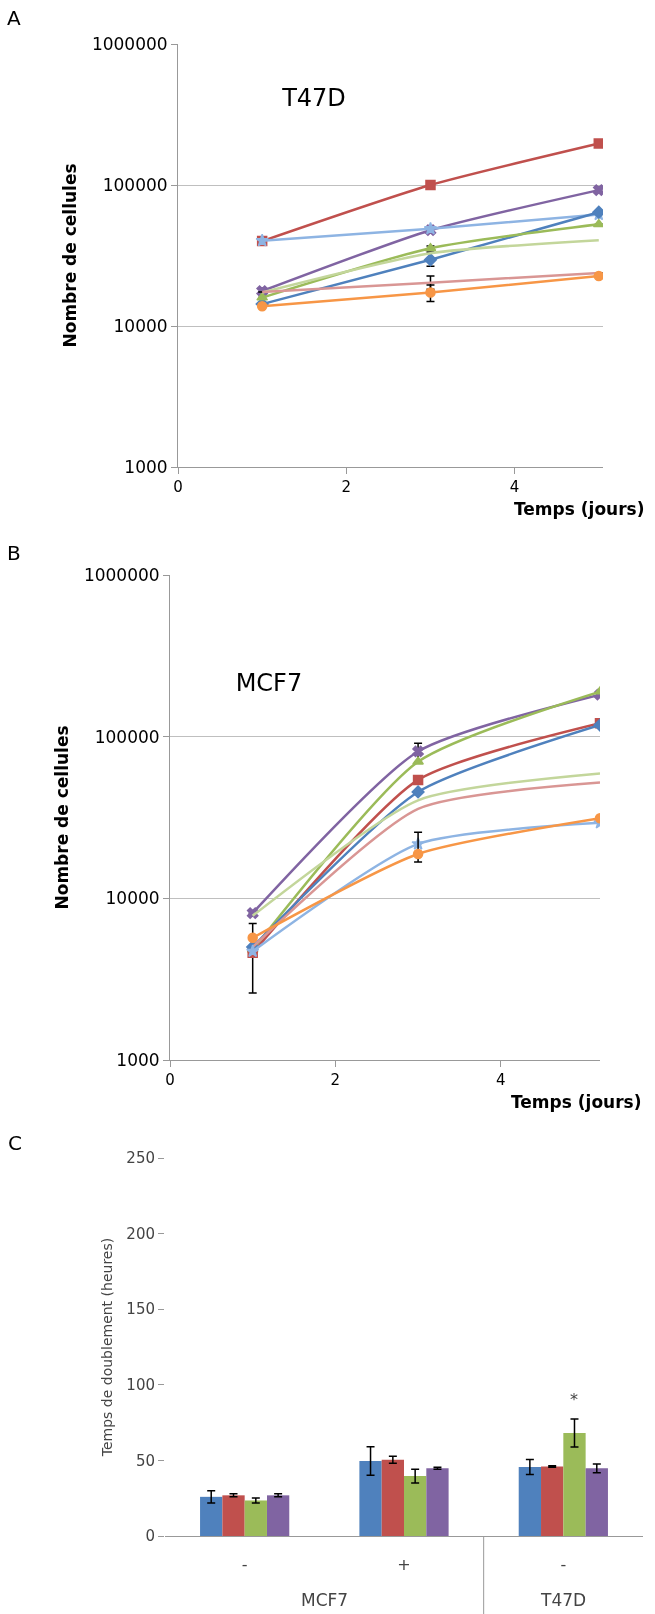  What do you see at coordinates (178, 487) in the screenshot?
I see `x-tick-label: 0` at bounding box center [178, 487].